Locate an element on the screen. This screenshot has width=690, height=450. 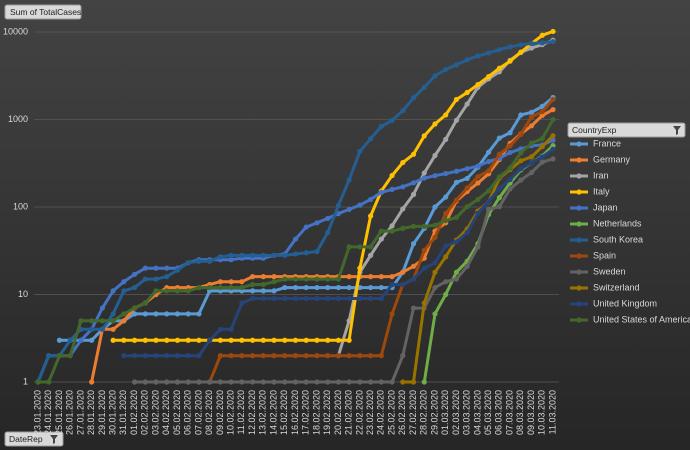
value-field-button: Sum of TotalCases is located at coordinates (43, 12).